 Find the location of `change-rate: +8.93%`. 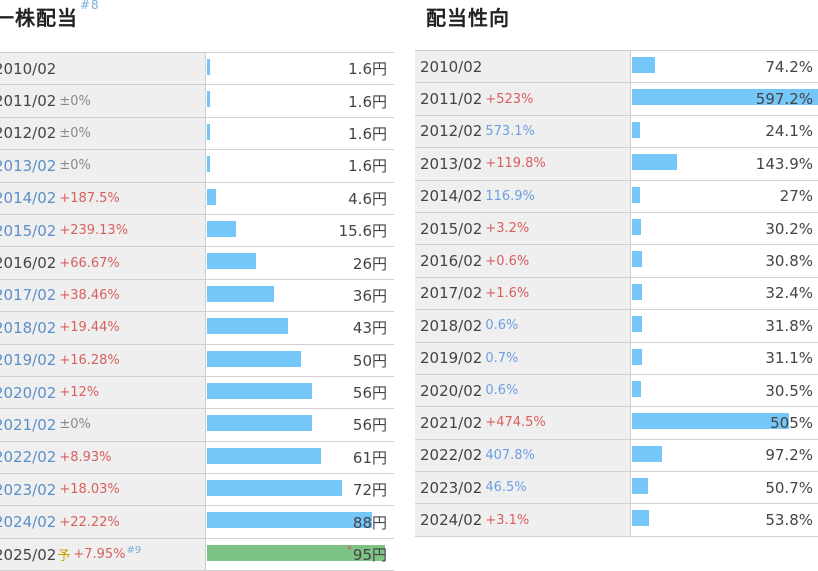

change-rate: +8.93% is located at coordinates (85, 457).